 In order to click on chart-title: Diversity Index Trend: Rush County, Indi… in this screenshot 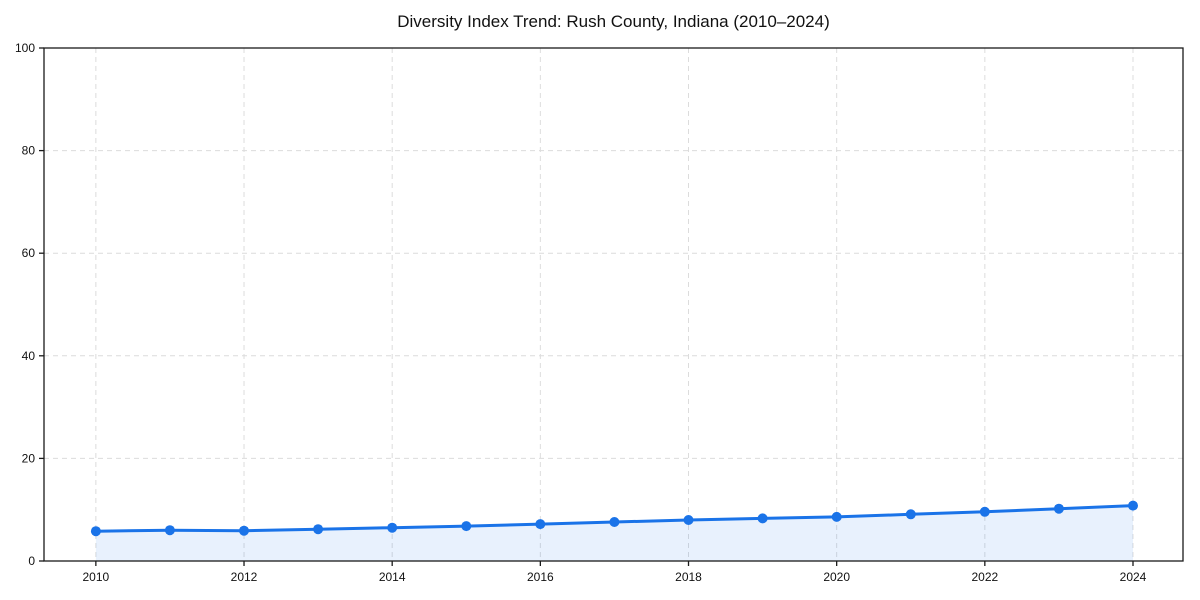, I will do `click(613, 21)`.